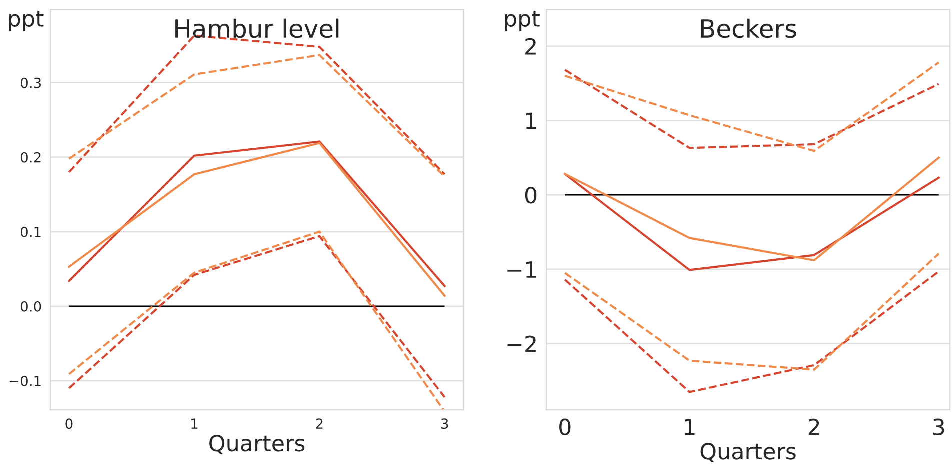  I want to click on y-tick-label: 0.3, so click(31, 83).